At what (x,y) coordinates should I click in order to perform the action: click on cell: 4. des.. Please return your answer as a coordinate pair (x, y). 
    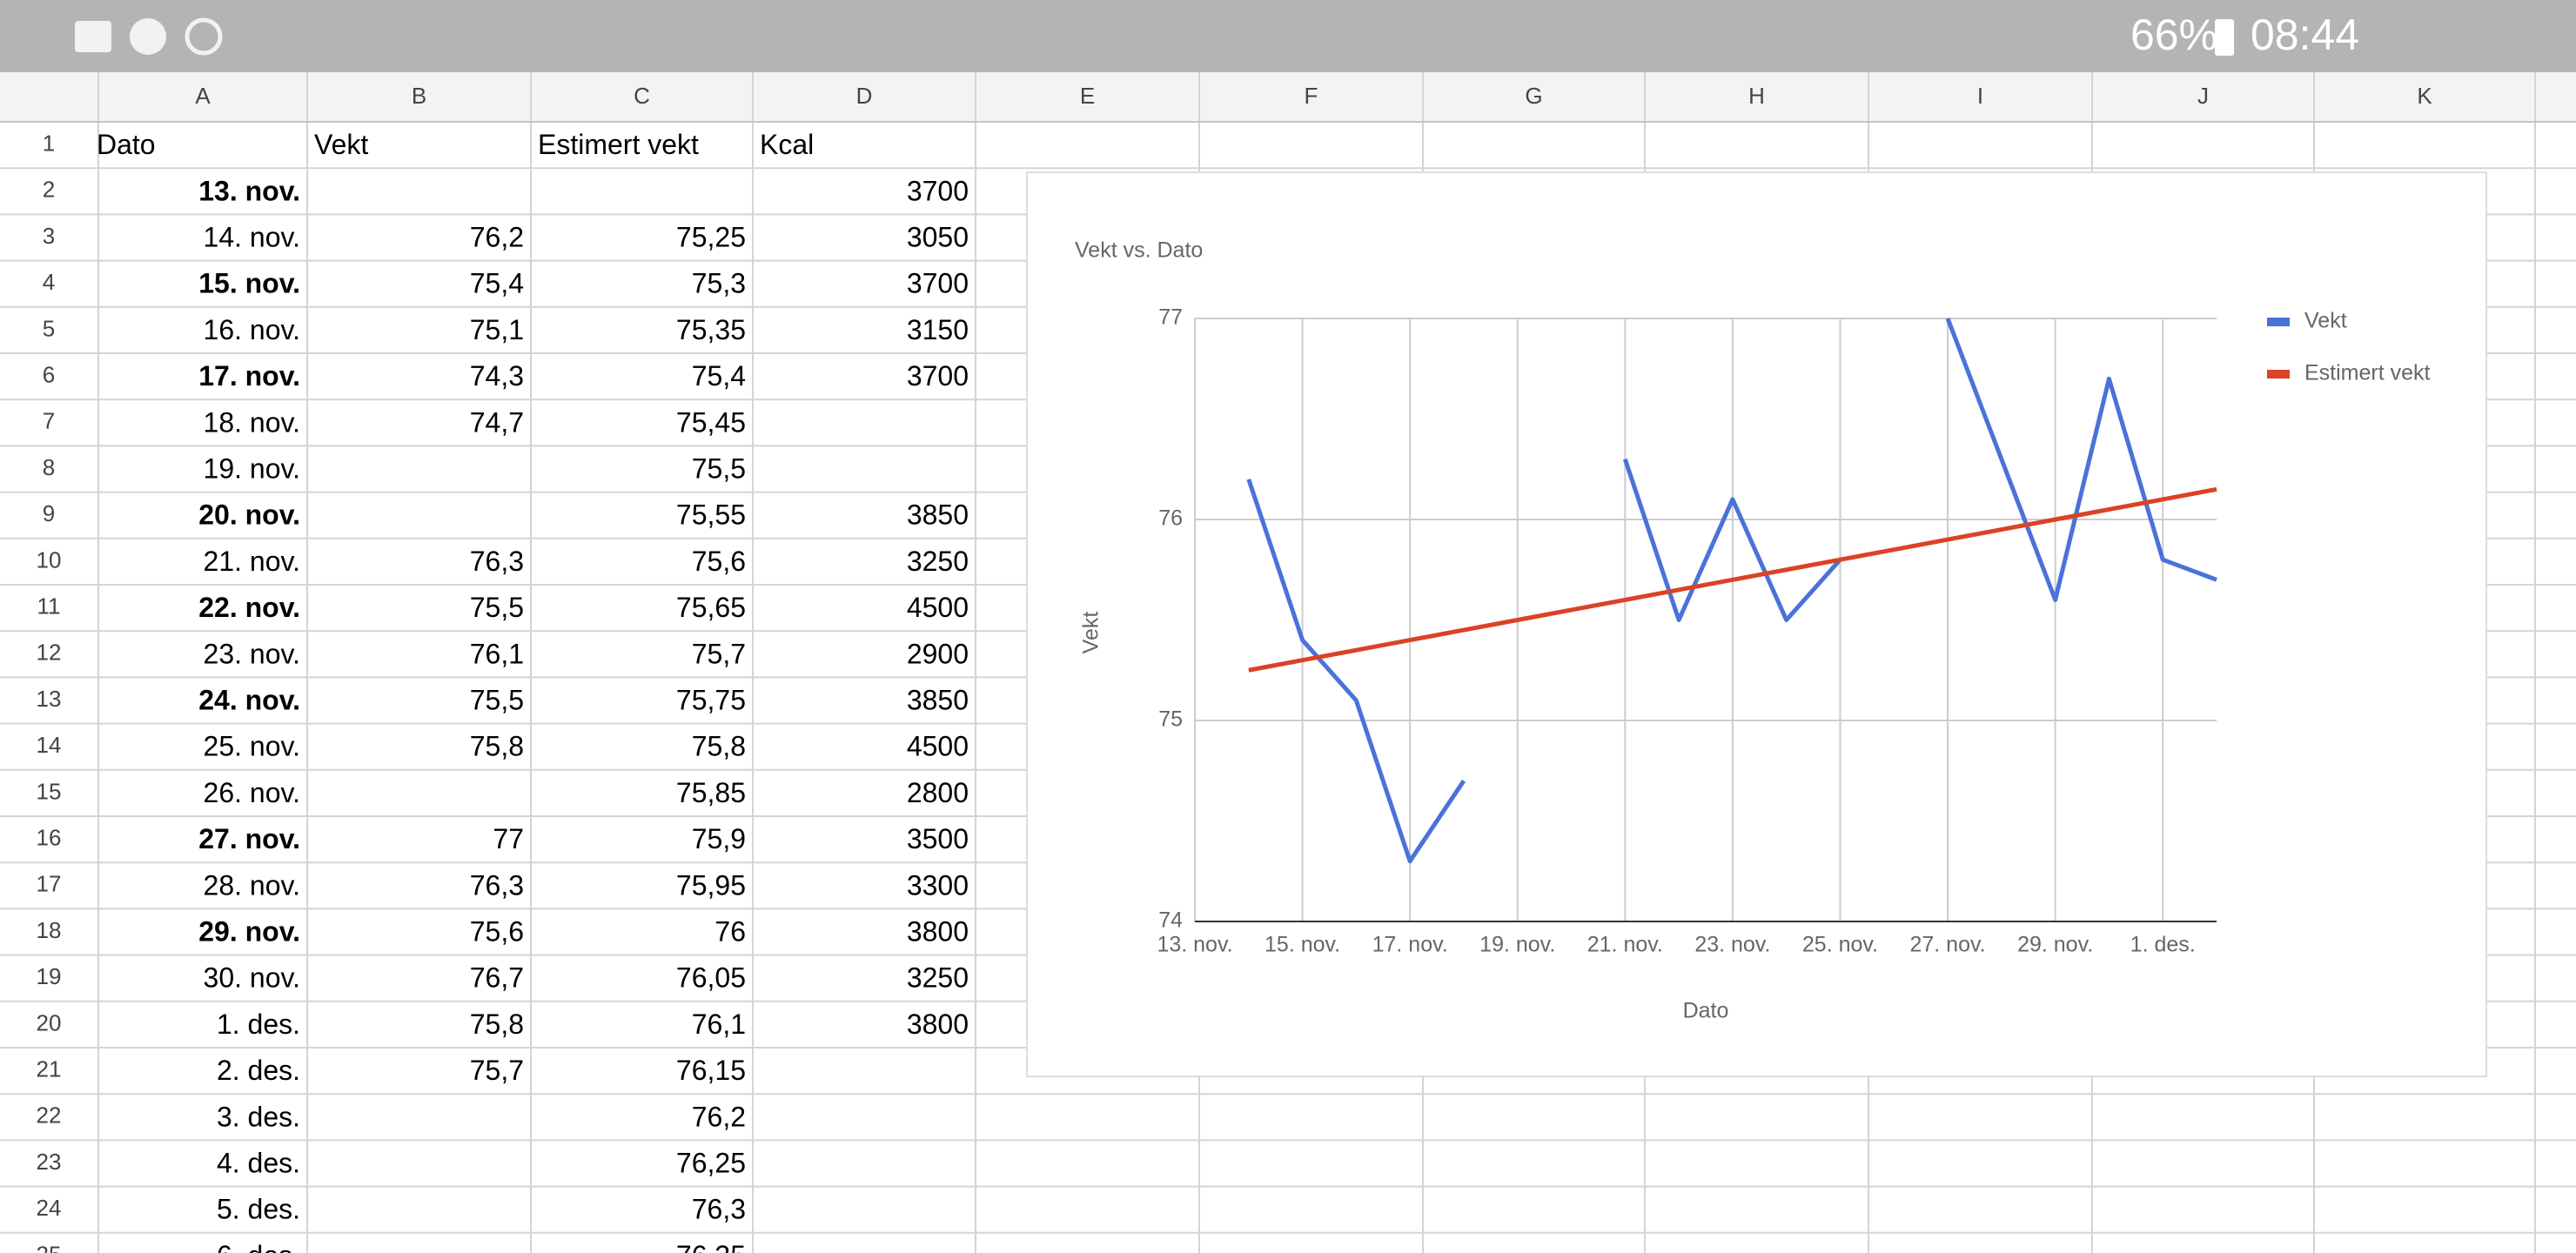
    Looking at the image, I should click on (258, 1162).